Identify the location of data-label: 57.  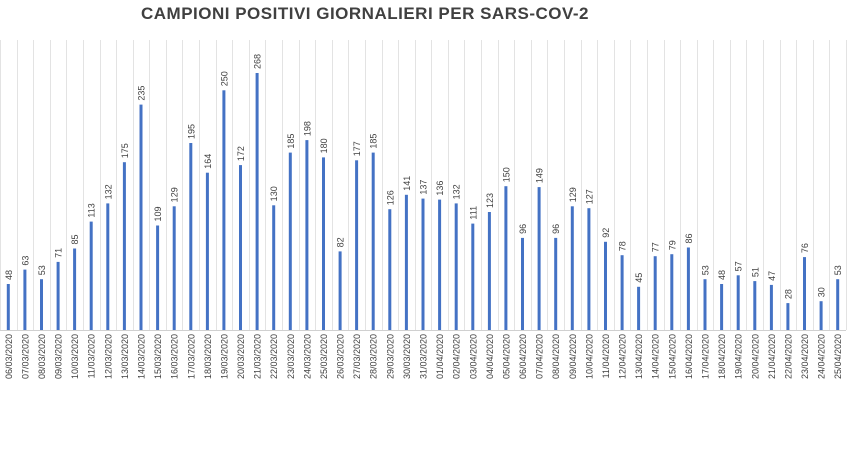
(739, 266).